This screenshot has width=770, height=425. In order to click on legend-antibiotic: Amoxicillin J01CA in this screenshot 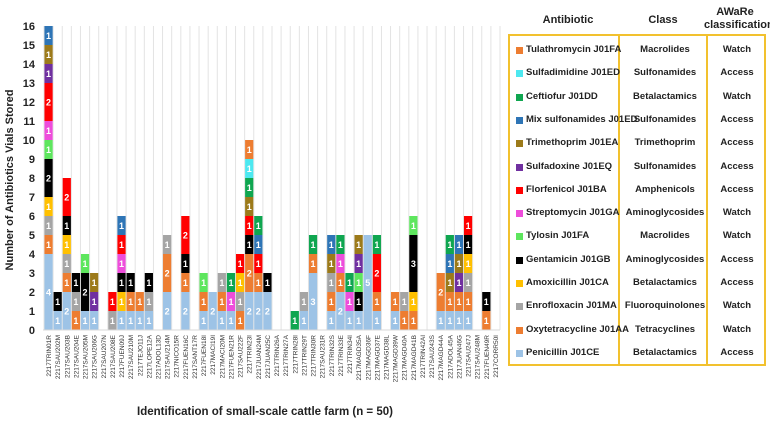, I will do `click(567, 282)`.